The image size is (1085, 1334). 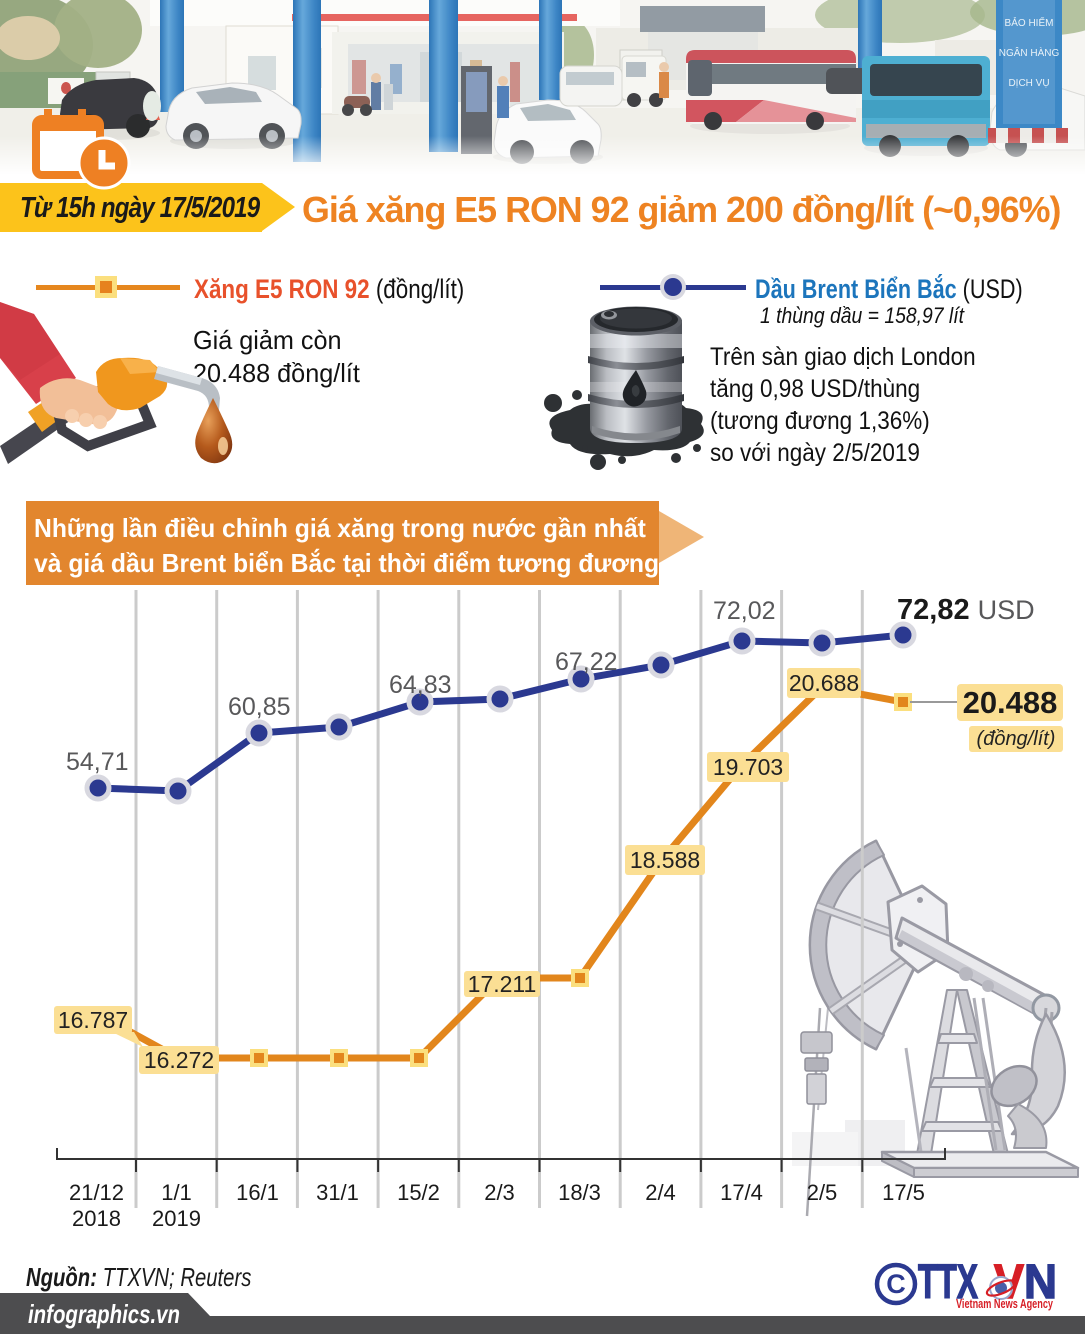 I want to click on svg-text: N, so click(x=1040, y=1283).